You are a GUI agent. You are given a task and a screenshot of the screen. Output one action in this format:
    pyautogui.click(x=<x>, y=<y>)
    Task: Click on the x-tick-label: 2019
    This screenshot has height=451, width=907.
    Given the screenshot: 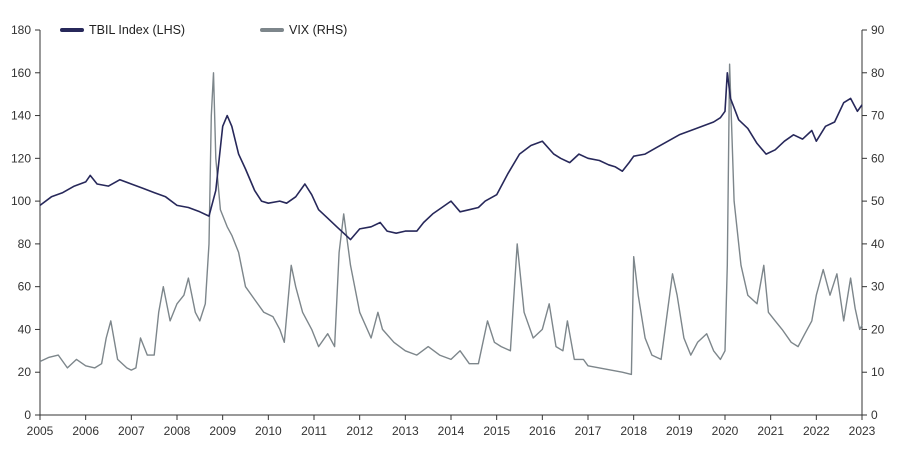 What is the action you would take?
    pyautogui.click(x=679, y=431)
    